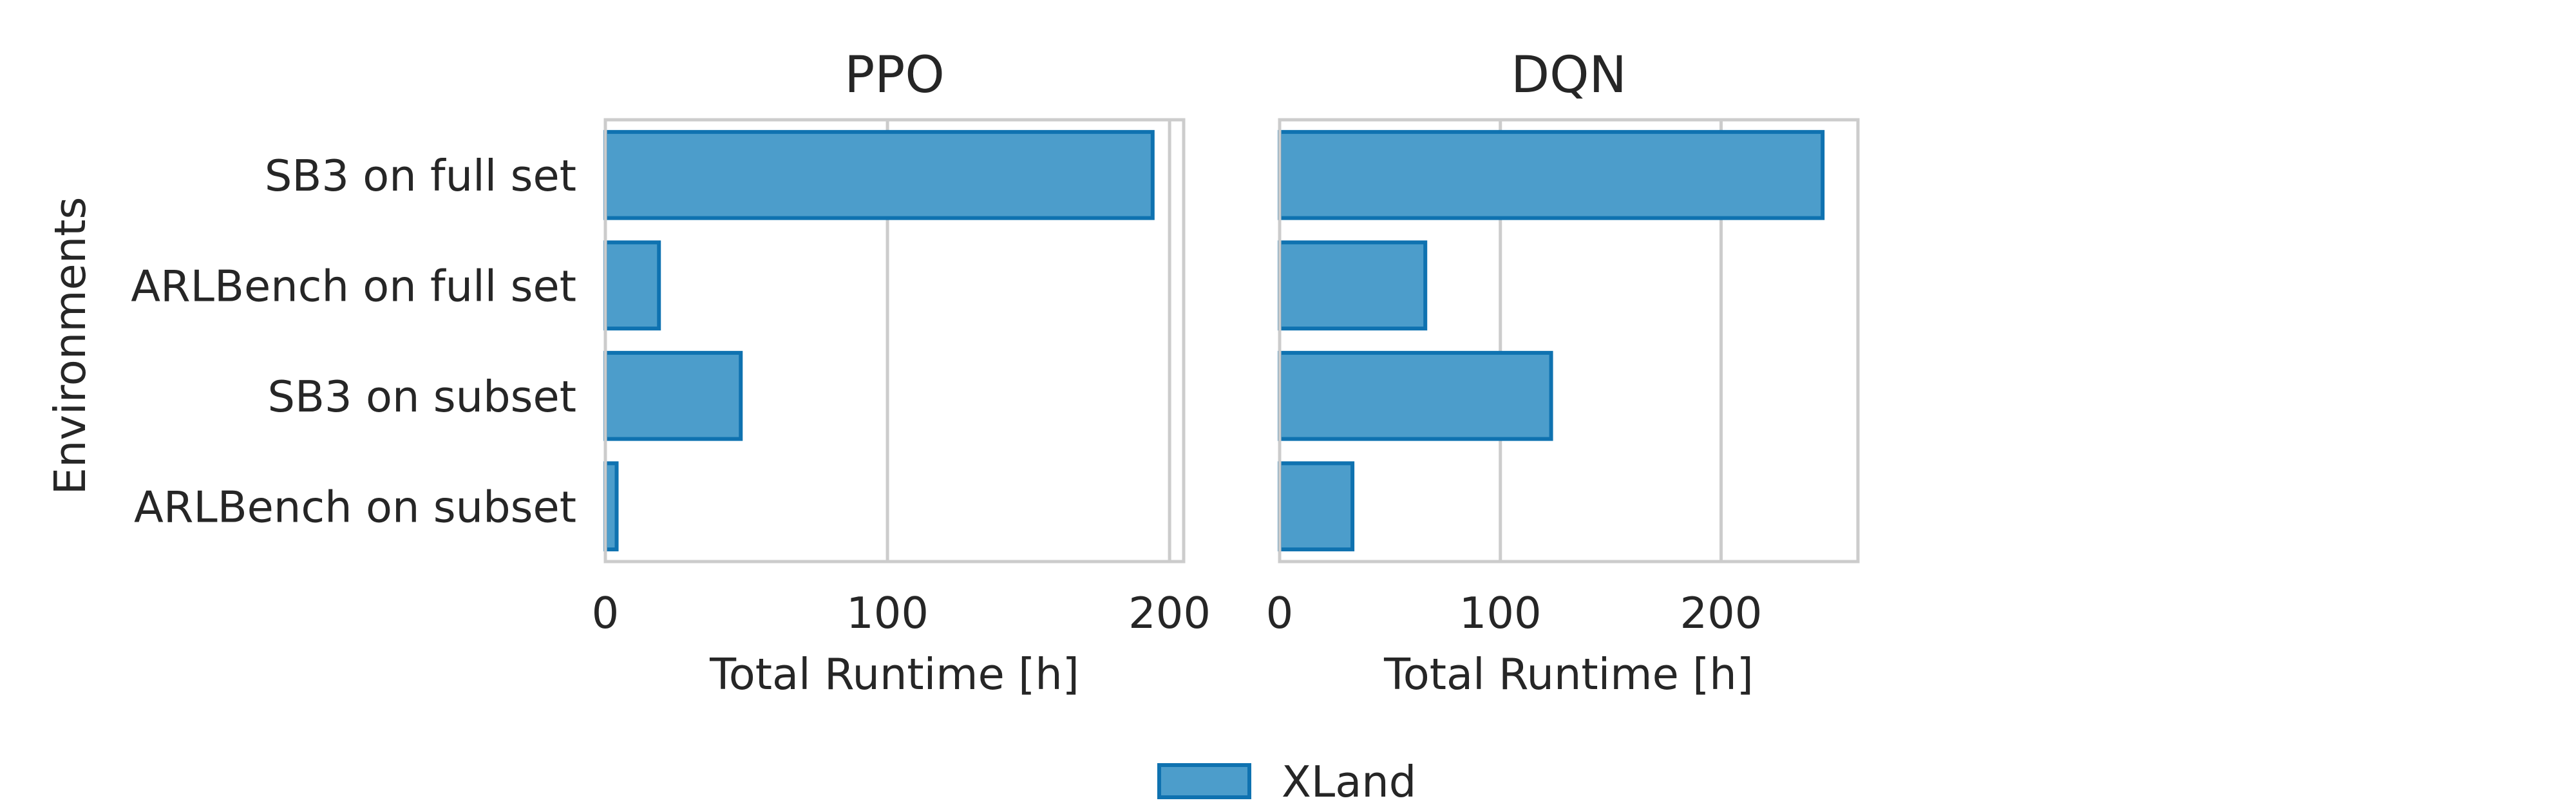  What do you see at coordinates (894, 341) in the screenshot?
I see `axes-frame-ppo` at bounding box center [894, 341].